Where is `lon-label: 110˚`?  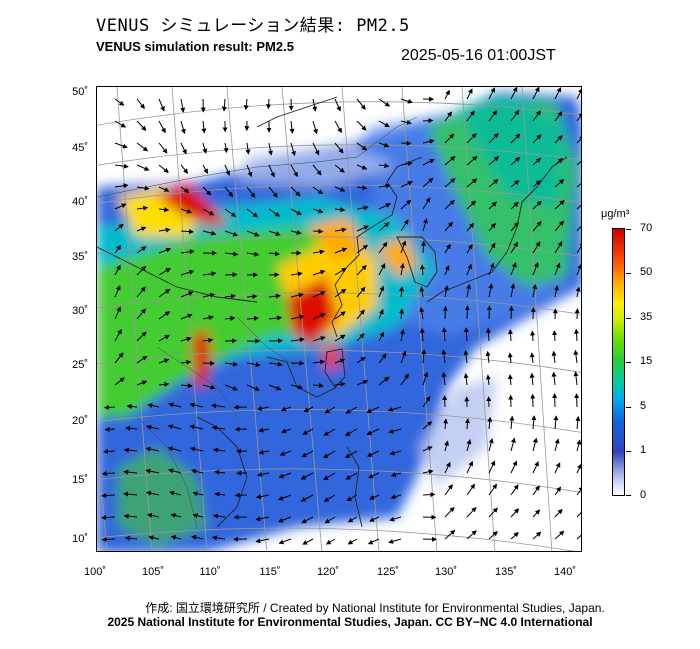
lon-label: 110˚ is located at coordinates (210, 572).